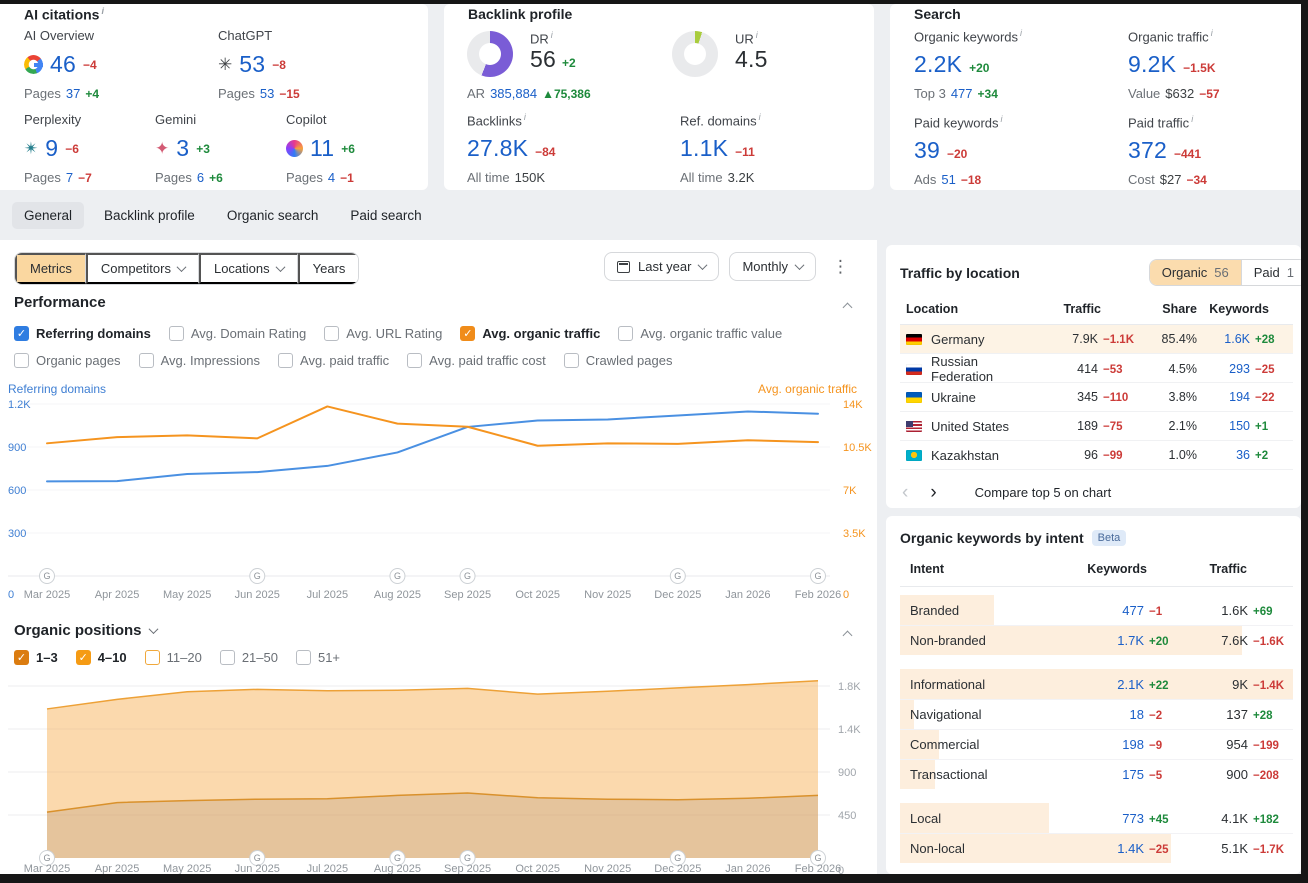 The width and height of the screenshot is (1308, 883). Describe the element at coordinates (1096, 455) in the screenshot. I see `location-row-kz: Kazakhstan 96 −99 1.0% 36 +2` at that location.